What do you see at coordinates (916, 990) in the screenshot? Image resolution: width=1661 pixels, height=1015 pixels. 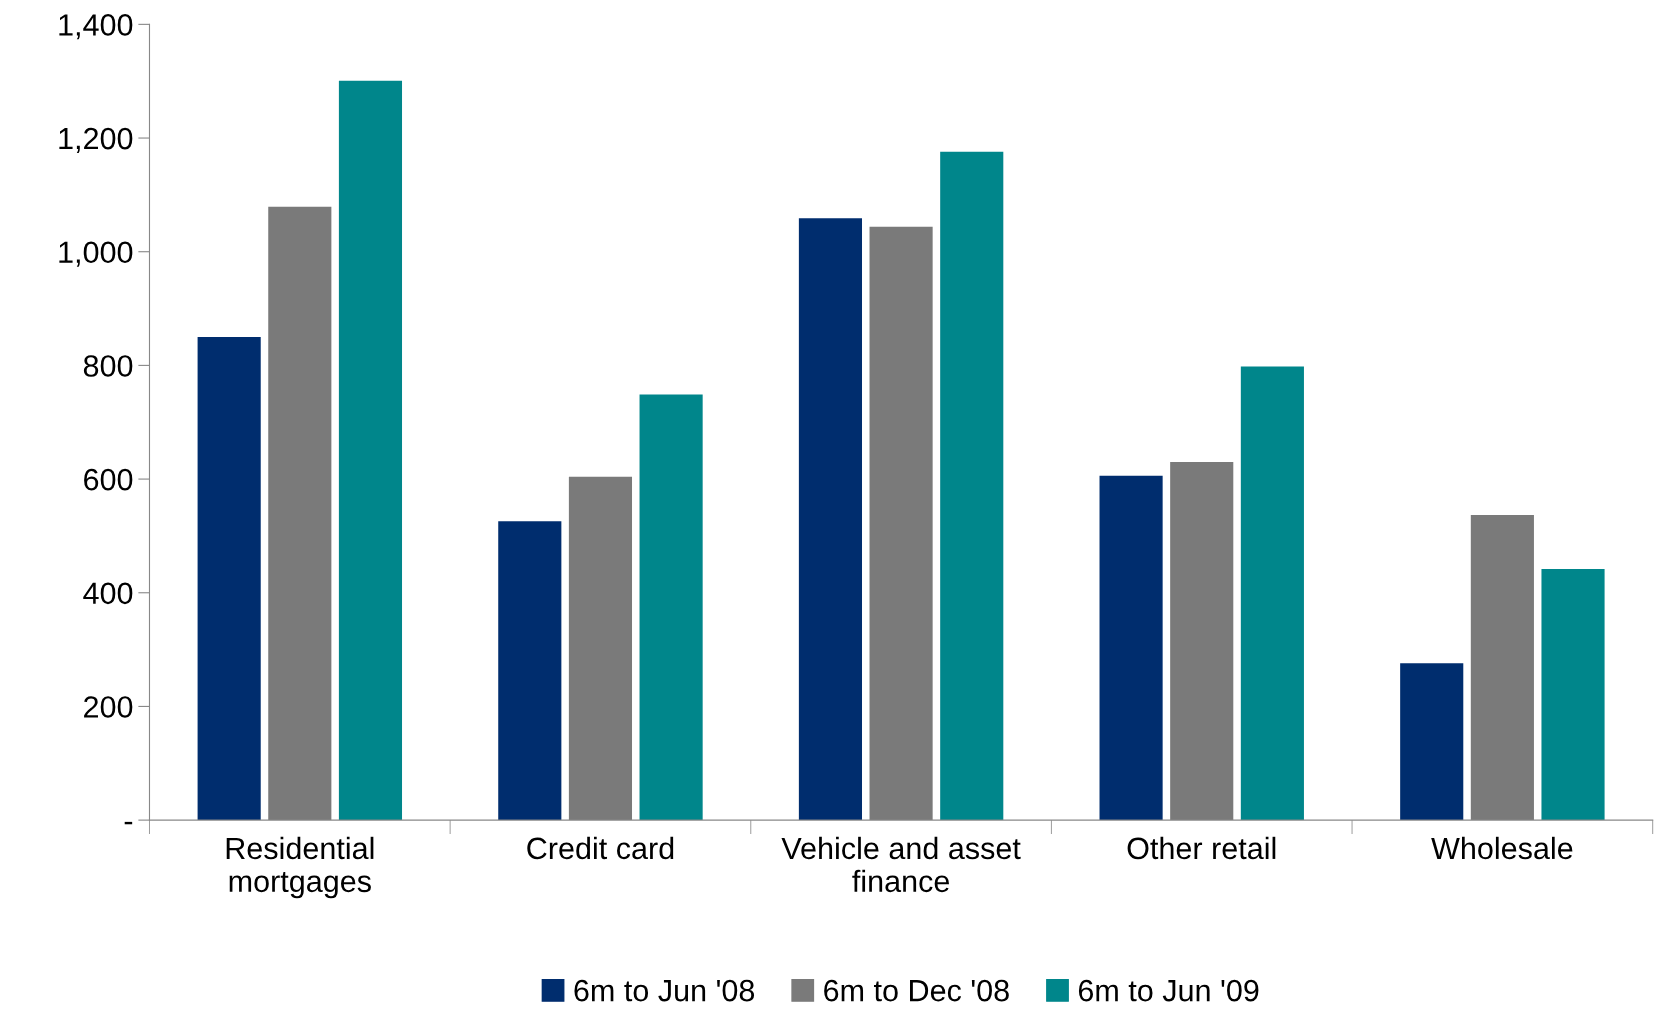 I see `legend-label: 6m to Dec '08` at bounding box center [916, 990].